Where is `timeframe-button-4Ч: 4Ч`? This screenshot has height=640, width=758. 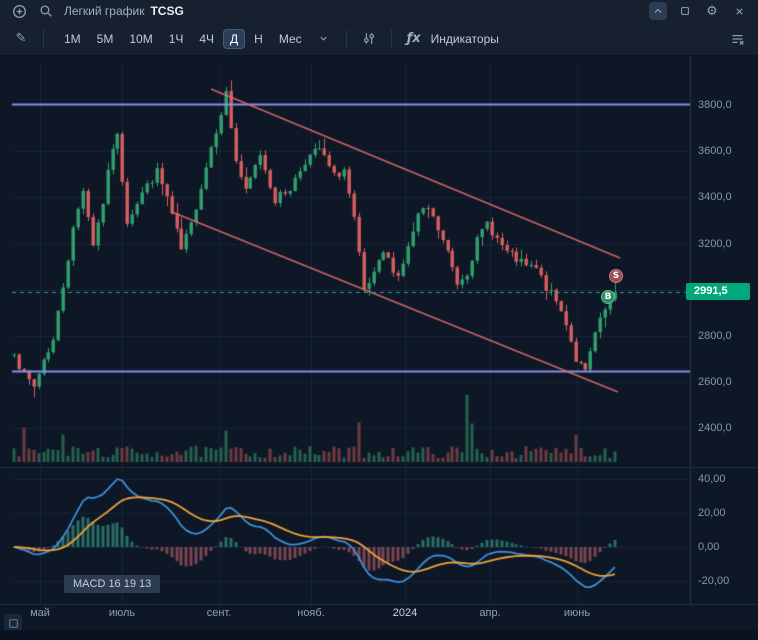 timeframe-button-4Ч: 4Ч is located at coordinates (207, 38).